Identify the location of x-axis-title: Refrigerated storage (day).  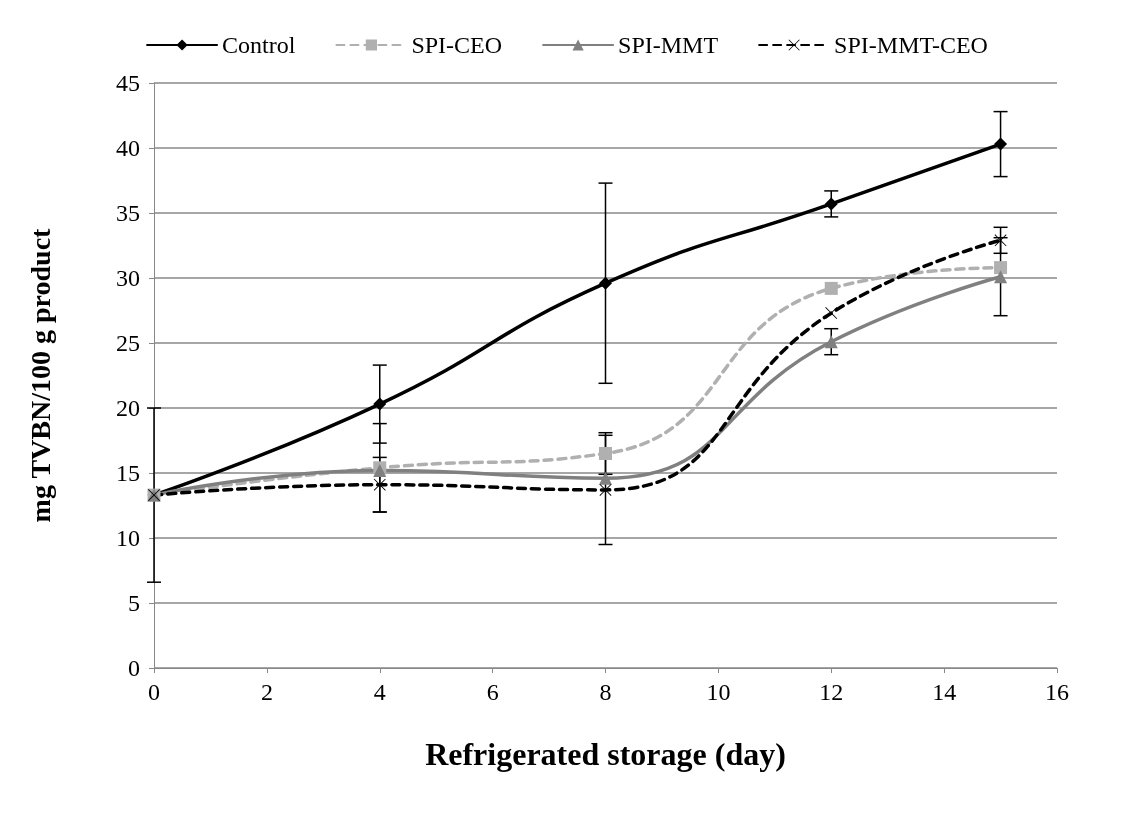
(605, 754).